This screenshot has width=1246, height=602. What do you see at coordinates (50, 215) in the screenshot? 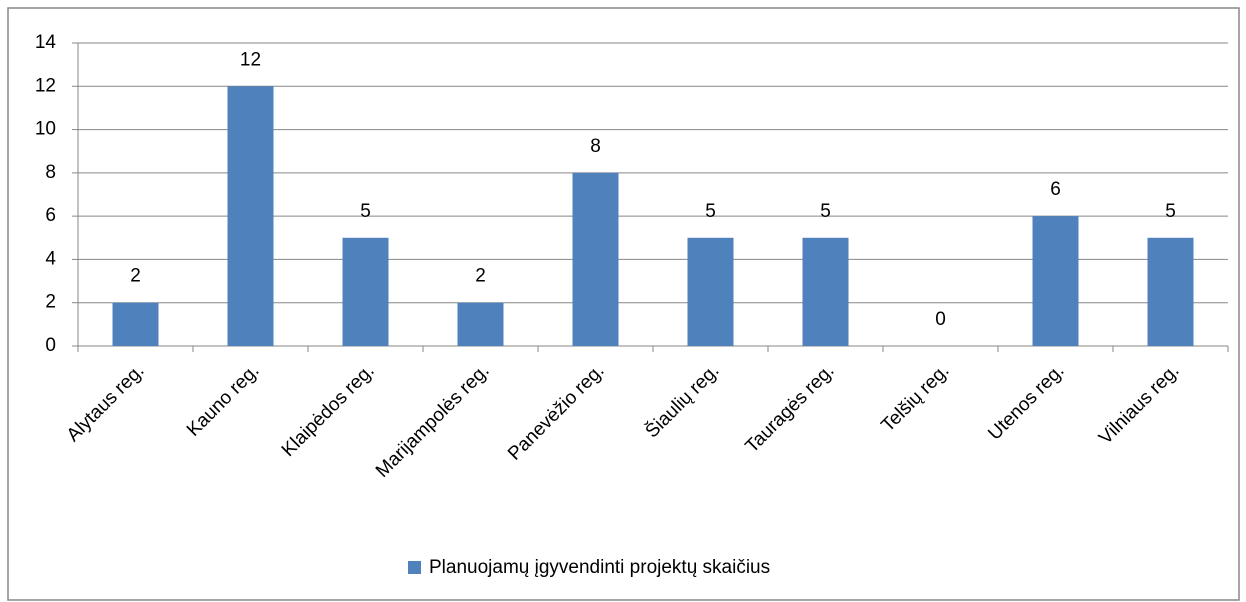
I see `y-tick-label: 6` at bounding box center [50, 215].